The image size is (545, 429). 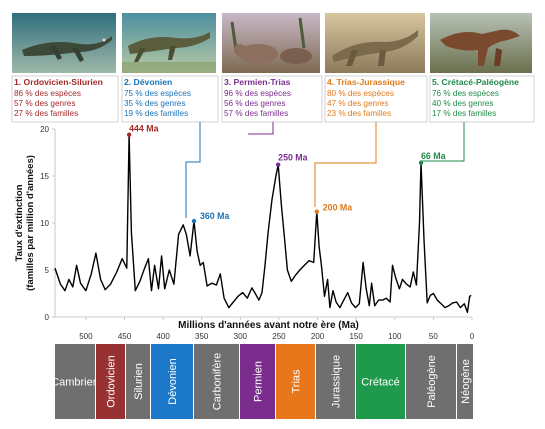 I want to click on archosaur-illustration, so click(x=375, y=43).